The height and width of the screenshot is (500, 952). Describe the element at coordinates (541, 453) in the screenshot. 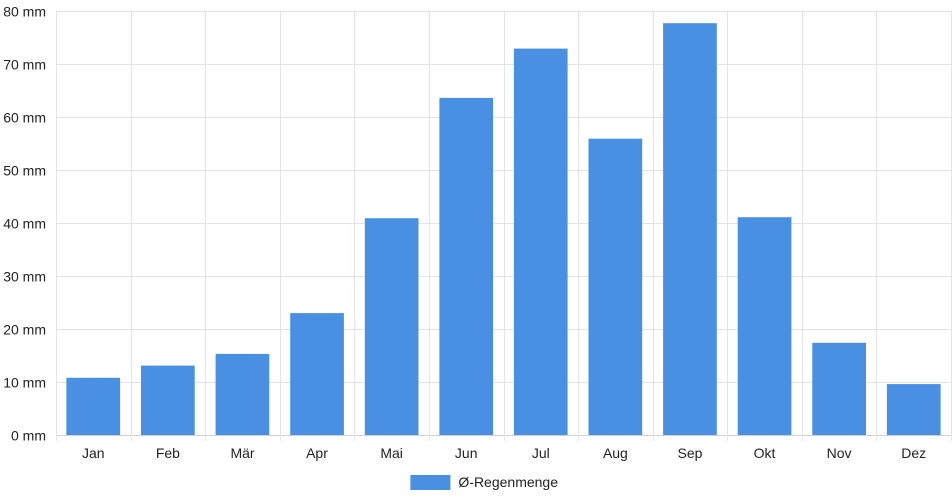

I see `x-tick-label: Jul` at that location.